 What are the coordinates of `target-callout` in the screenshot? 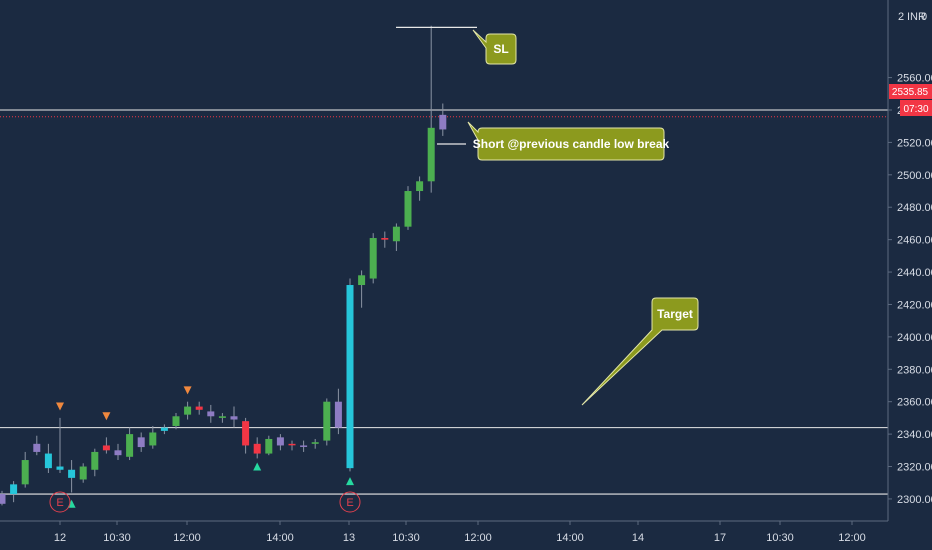 It's located at (640, 351).